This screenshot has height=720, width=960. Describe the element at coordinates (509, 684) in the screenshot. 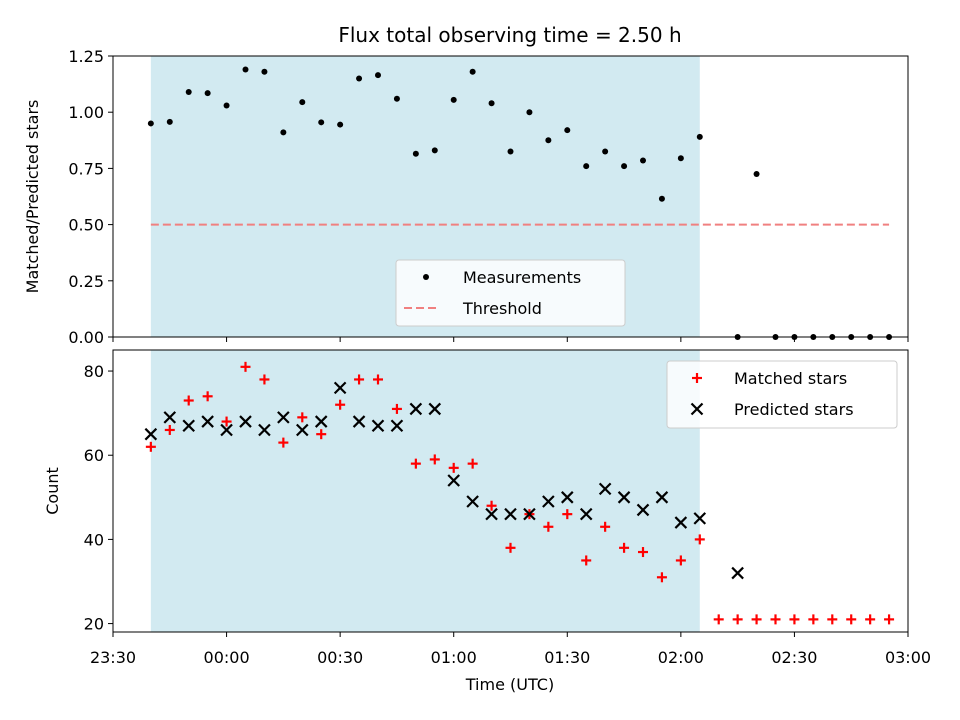

I see `x-axis-label: Time (UTC)` at that location.